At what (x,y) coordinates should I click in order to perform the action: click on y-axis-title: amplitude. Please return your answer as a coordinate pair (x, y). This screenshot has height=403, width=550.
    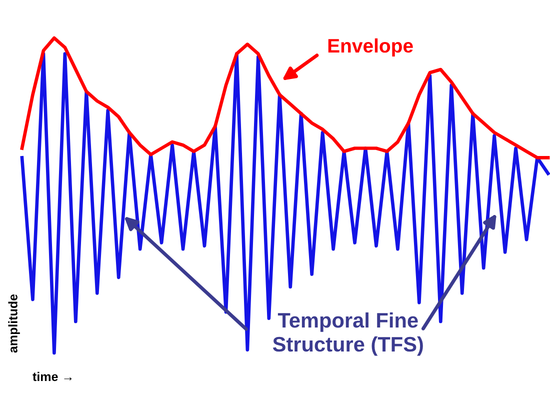
    Looking at the image, I should click on (14, 323).